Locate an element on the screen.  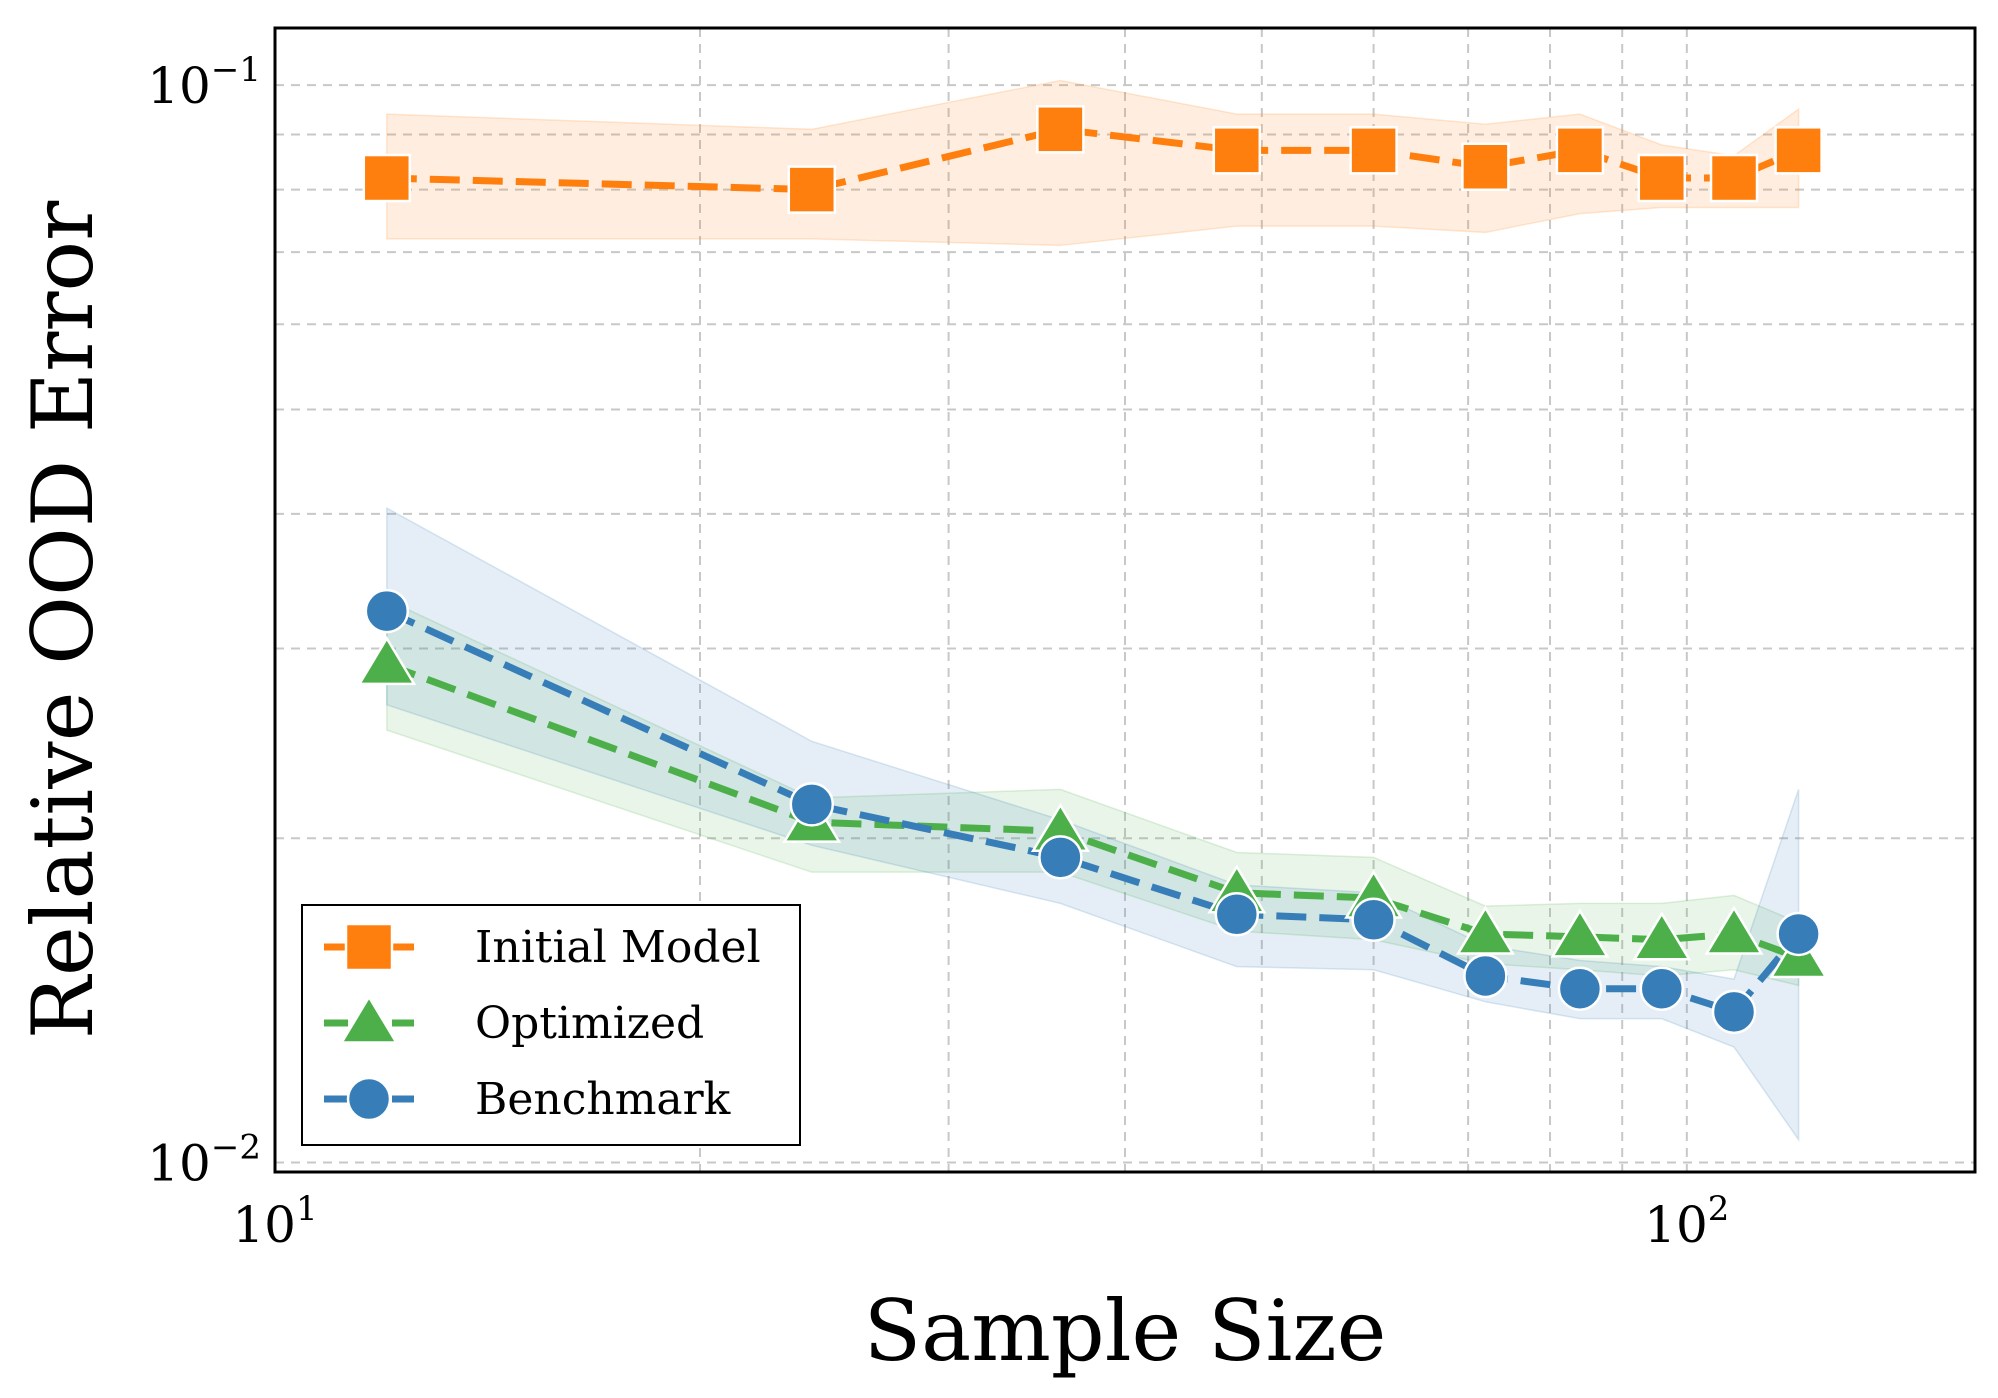
legend-label-optimized: Optimized is located at coordinates (589, 1023).